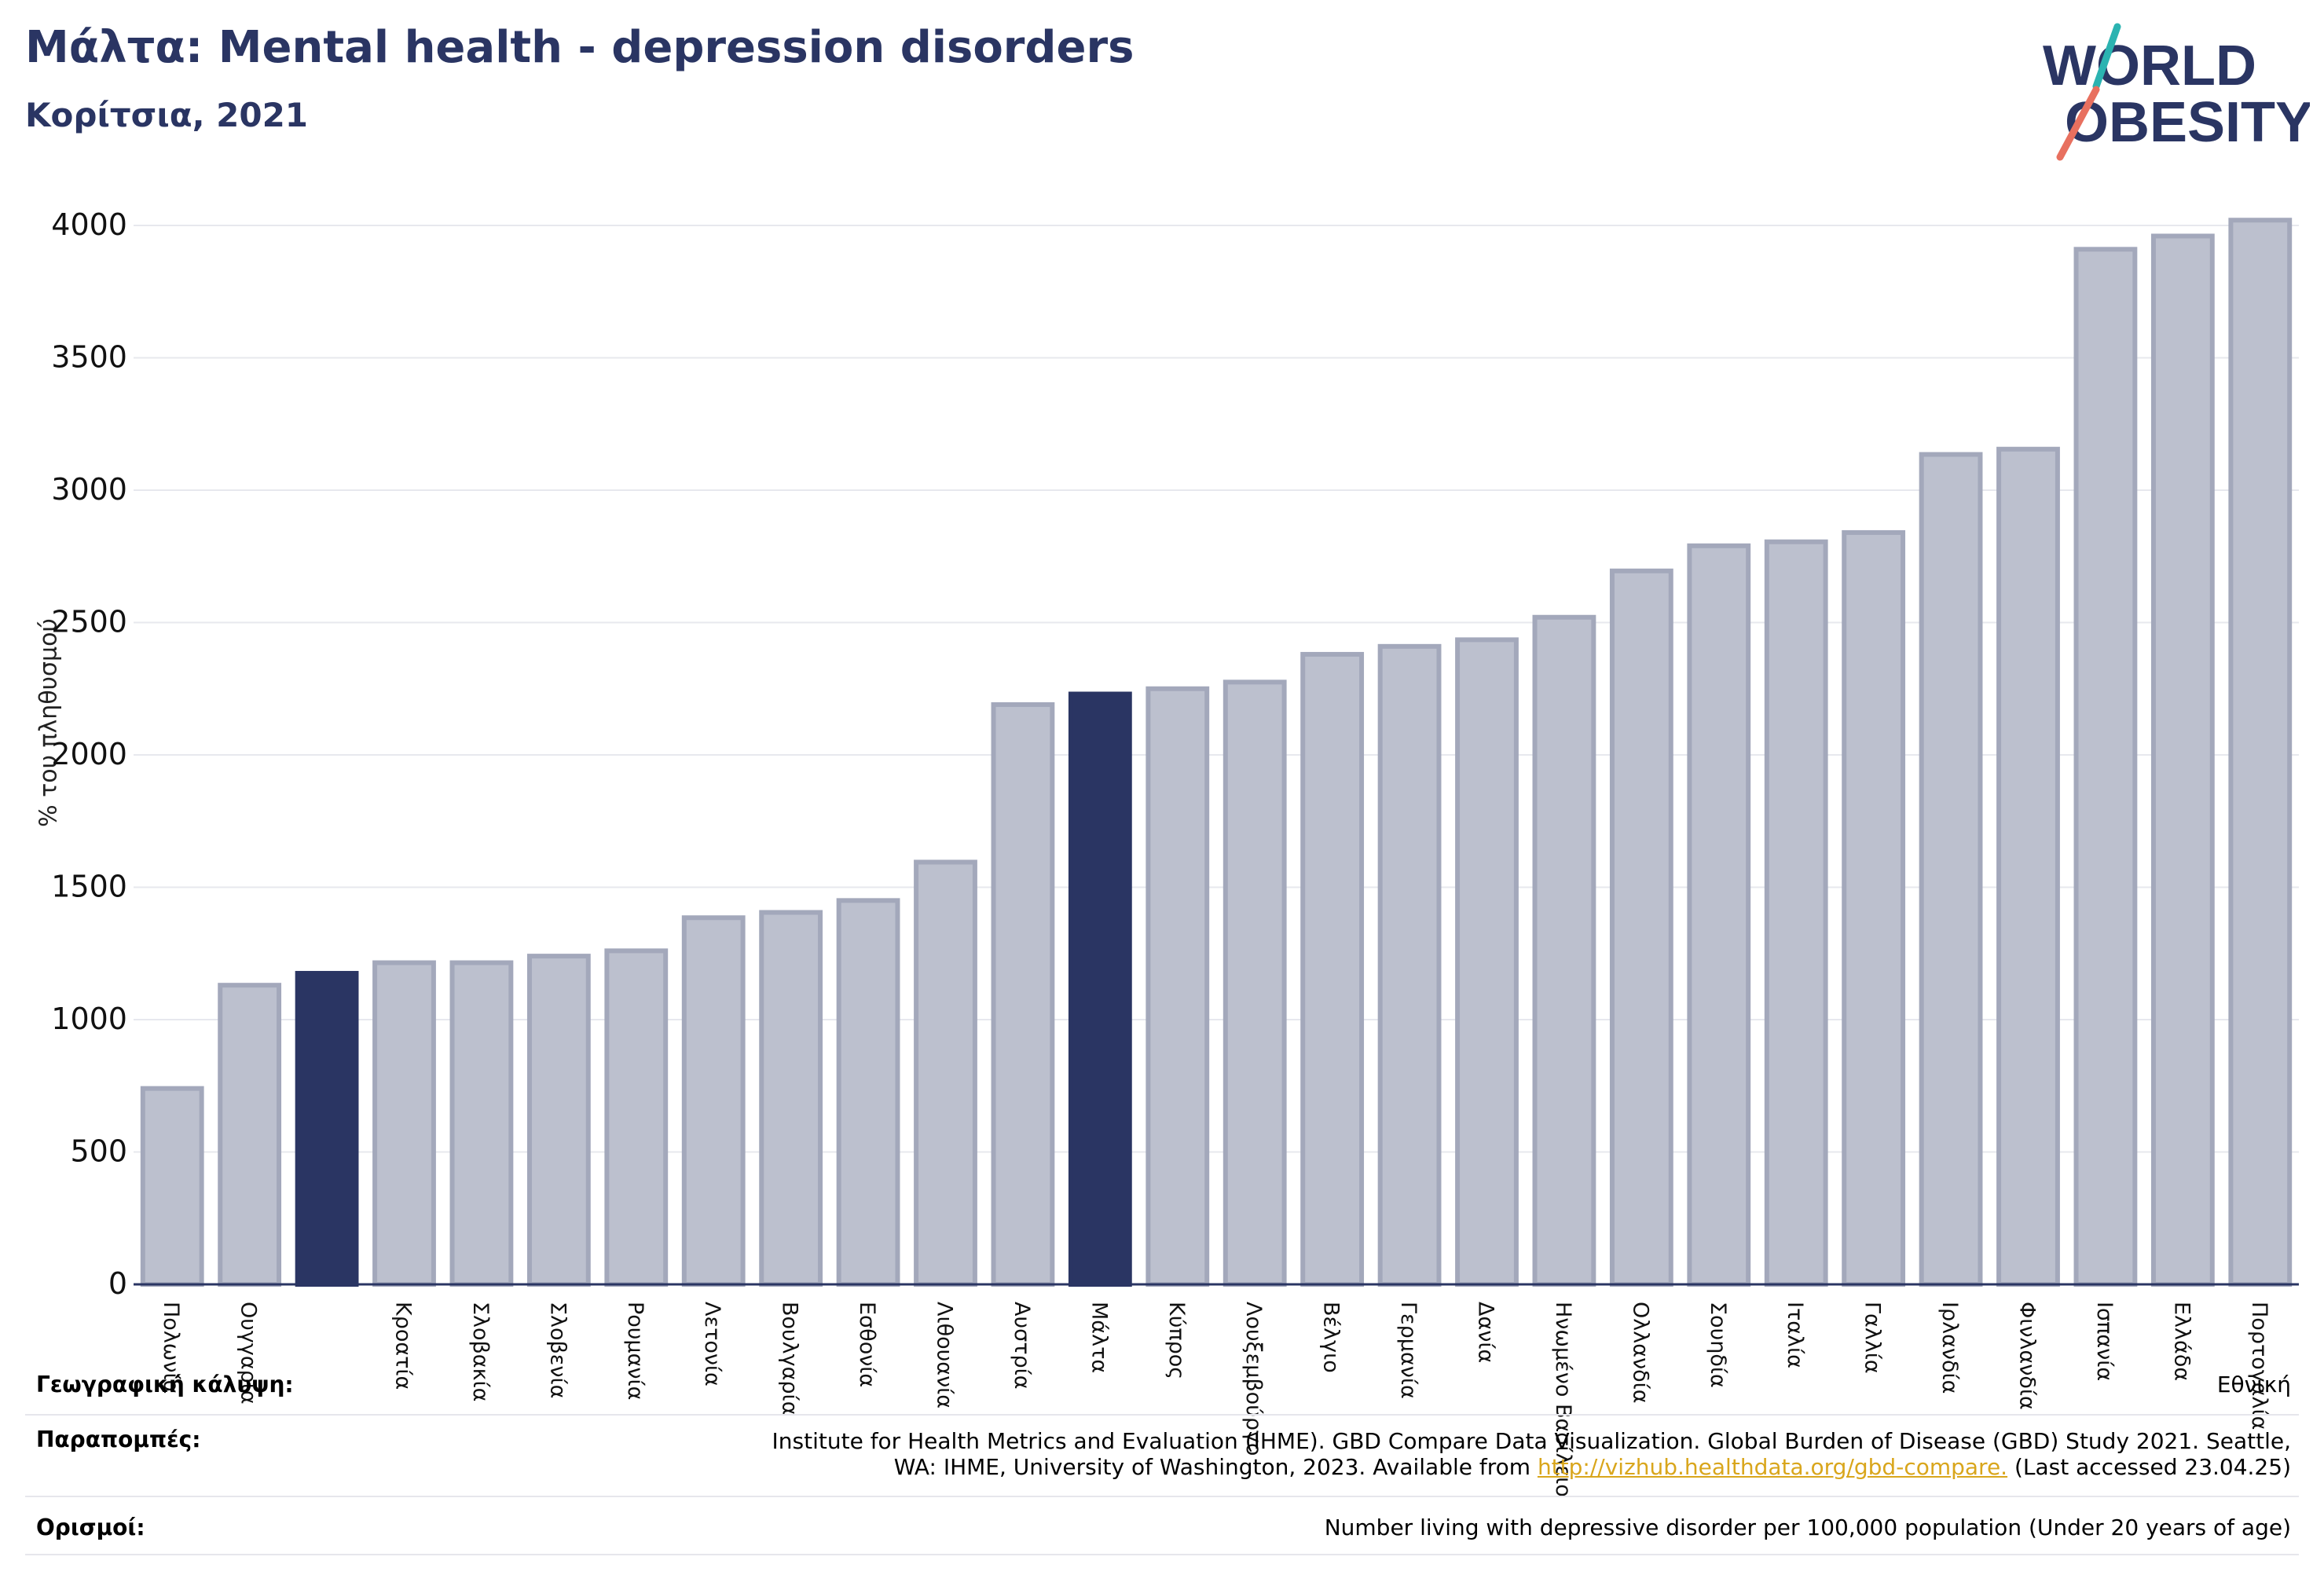 The height and width of the screenshot is (1586, 2324). What do you see at coordinates (1640, 1353) in the screenshot?
I see `x-tick-label: Ολλανδία` at bounding box center [1640, 1353].